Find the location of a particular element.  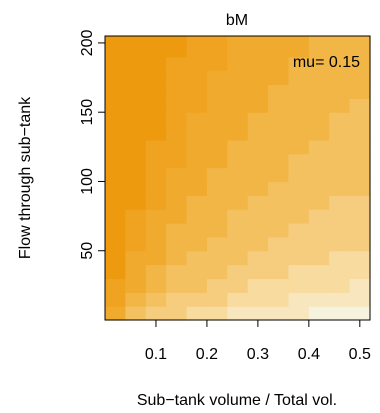

x-tick-label: 0.4 is located at coordinates (309, 354).